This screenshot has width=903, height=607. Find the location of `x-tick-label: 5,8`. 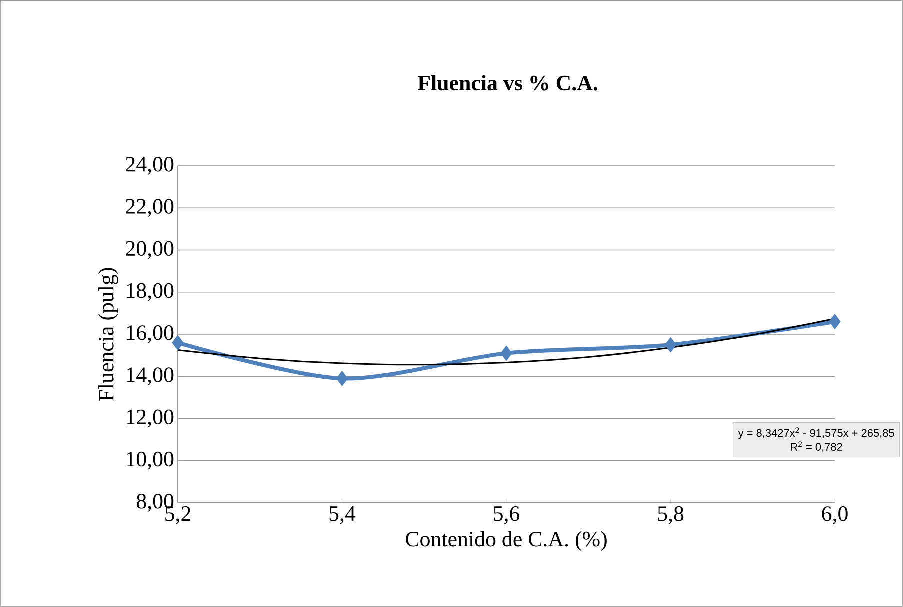

x-tick-label: 5,8 is located at coordinates (671, 515).